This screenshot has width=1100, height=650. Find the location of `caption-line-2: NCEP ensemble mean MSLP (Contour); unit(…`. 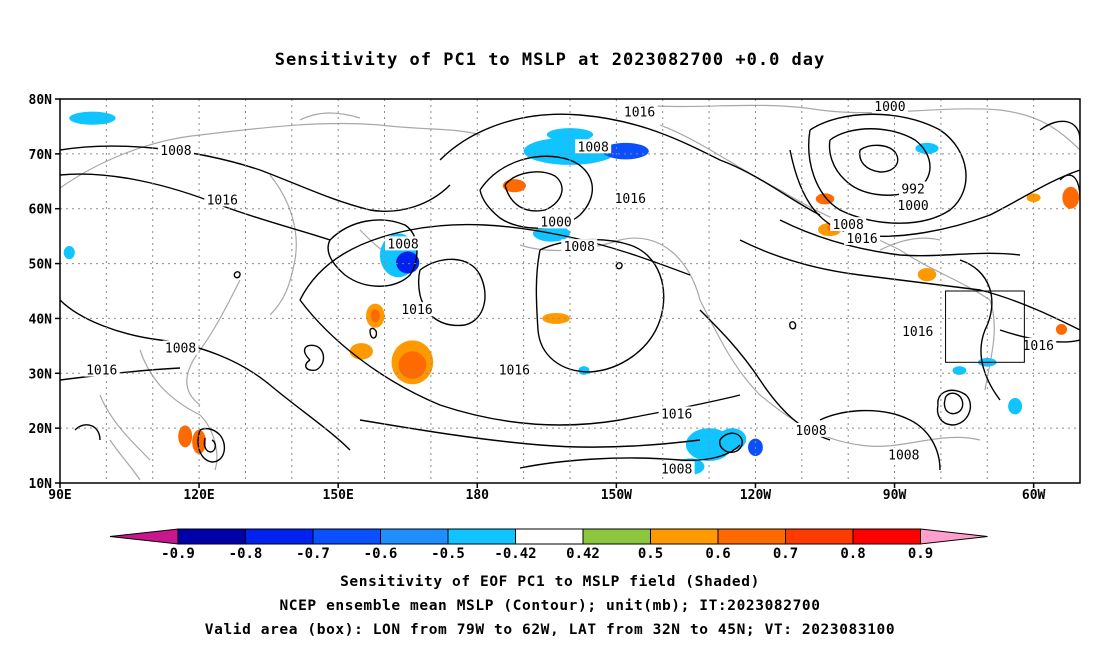

caption-line-2: NCEP ensemble mean MSLP (Contour); unit(… is located at coordinates (550, 606).